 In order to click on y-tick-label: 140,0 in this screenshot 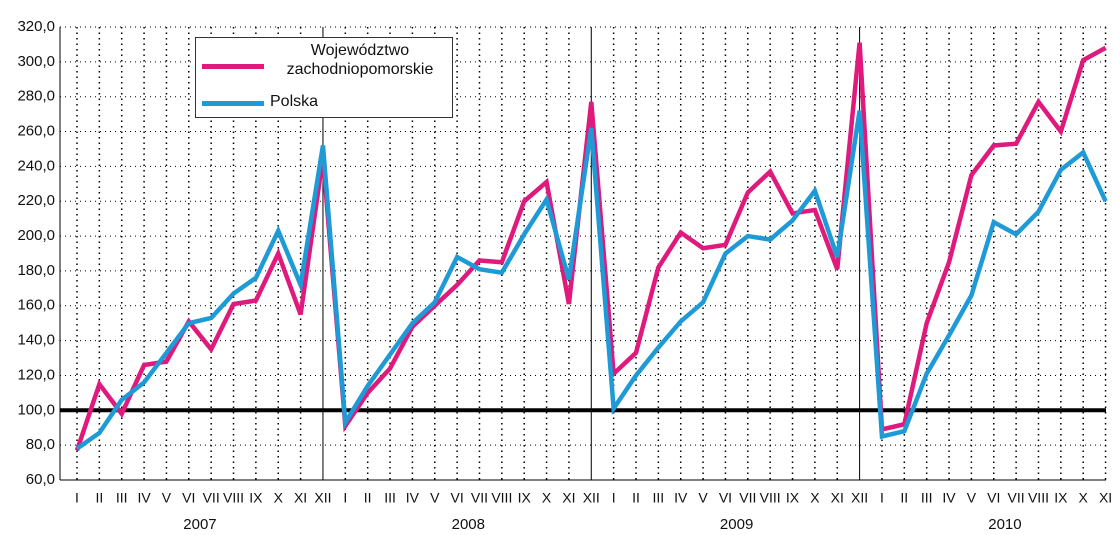, I will do `click(36, 340)`.